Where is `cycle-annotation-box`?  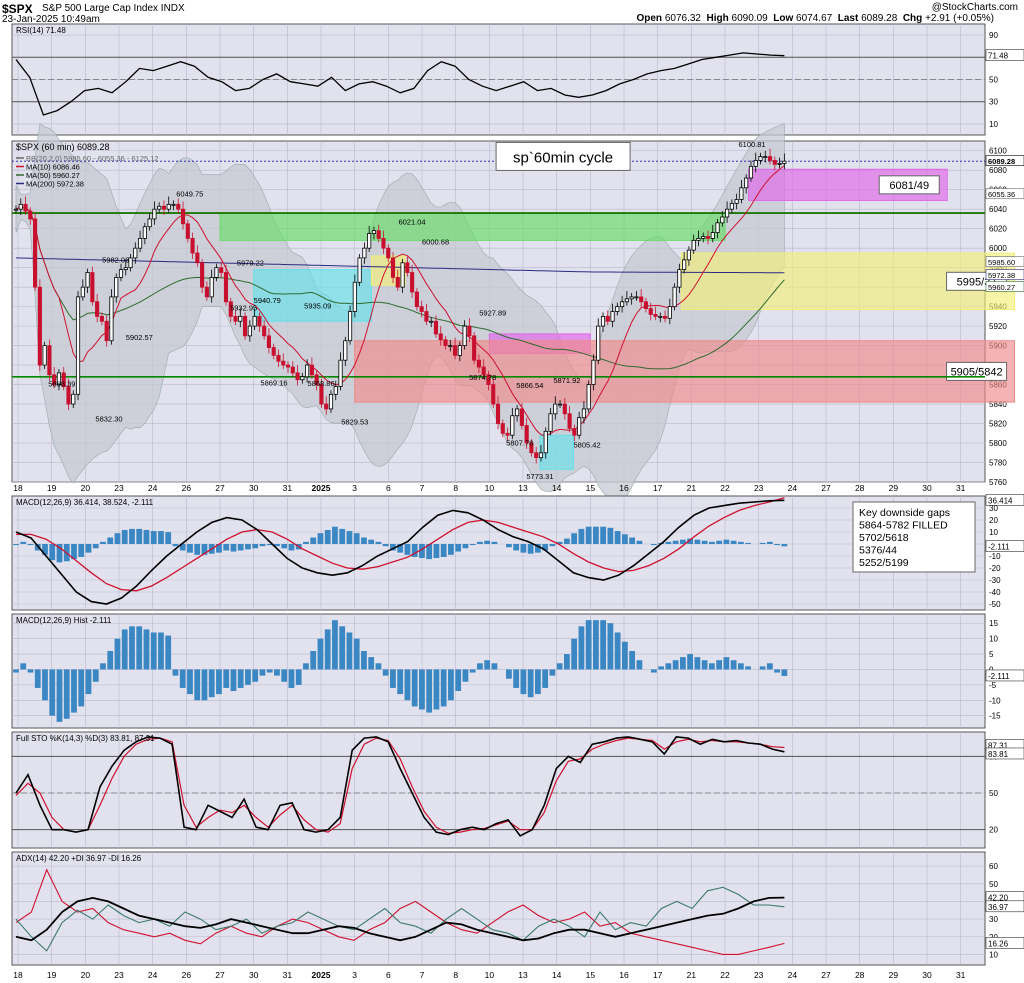 cycle-annotation-box is located at coordinates (563, 156).